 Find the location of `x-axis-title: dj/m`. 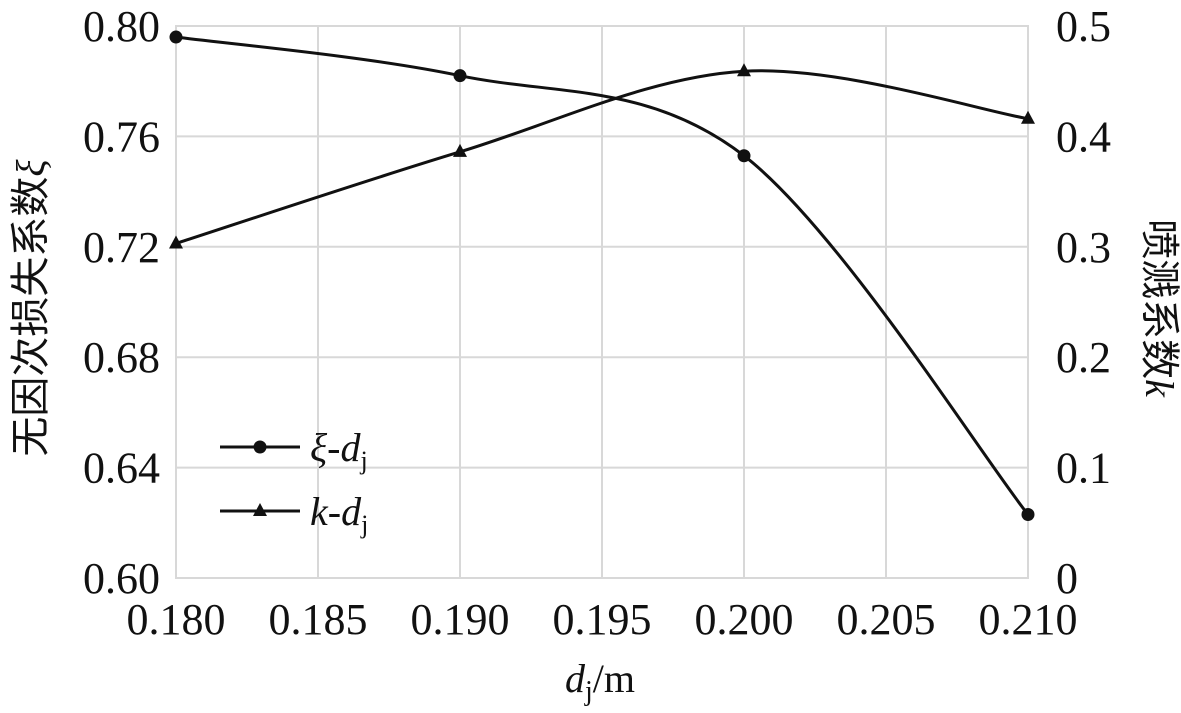

x-axis-title: dj/m is located at coordinates (600, 681).